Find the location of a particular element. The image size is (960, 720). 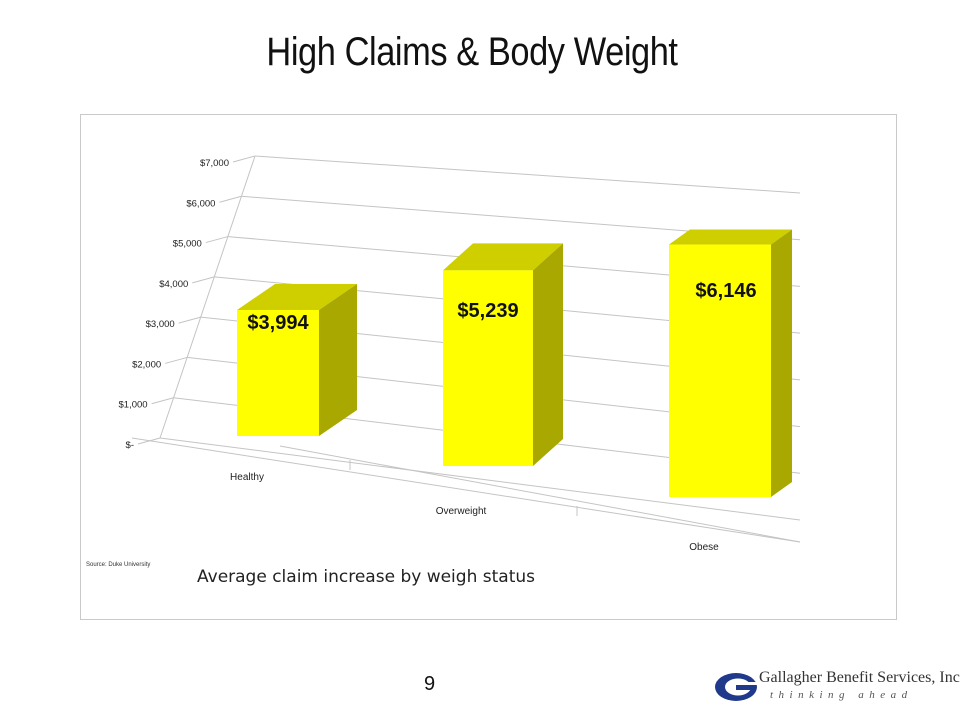

chart-source: Source: Duke University is located at coordinates (118, 565).